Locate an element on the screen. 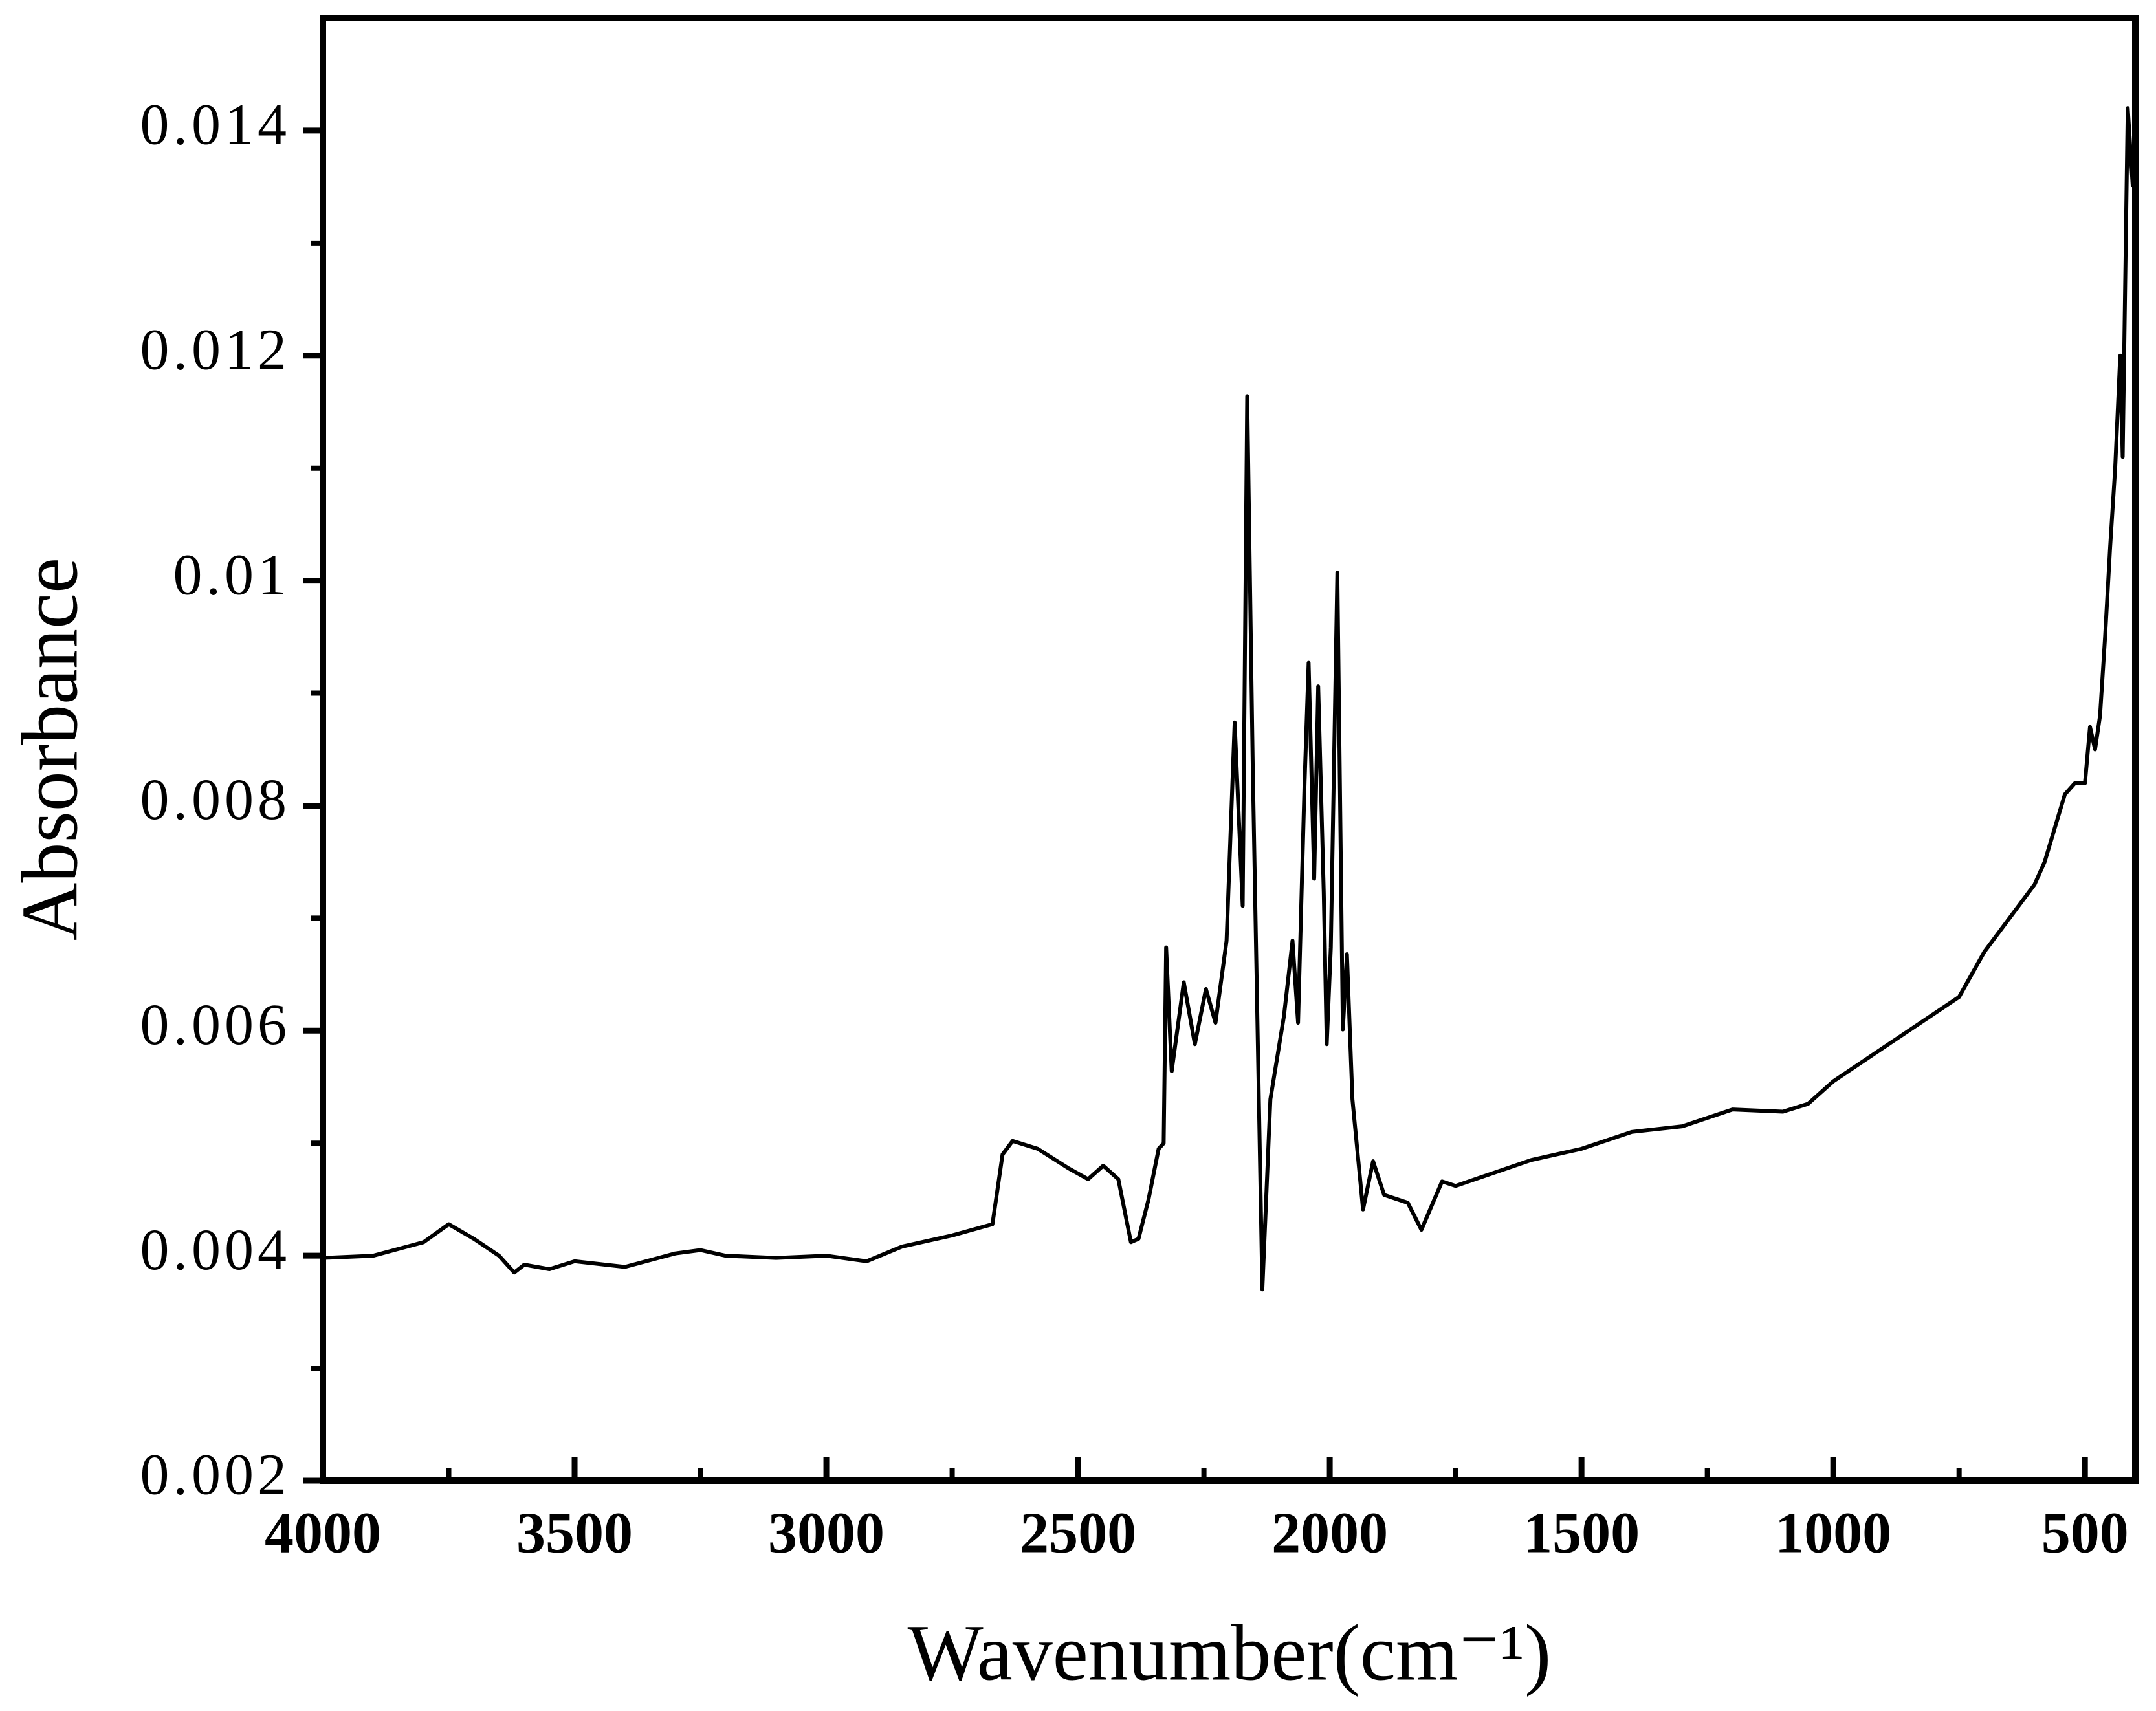 Image resolution: width=2156 pixels, height=1711 pixels. y-tick-label: 0.004 is located at coordinates (216, 1250).